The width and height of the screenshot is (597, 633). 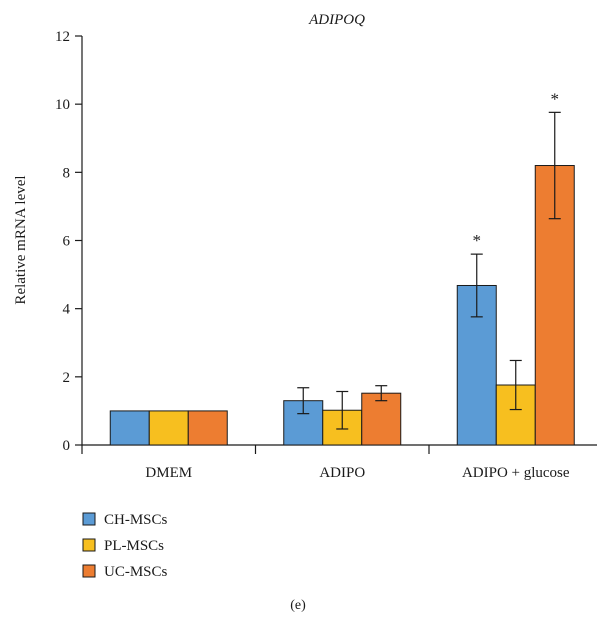 I want to click on y-tick-label: 0, so click(x=67, y=446).